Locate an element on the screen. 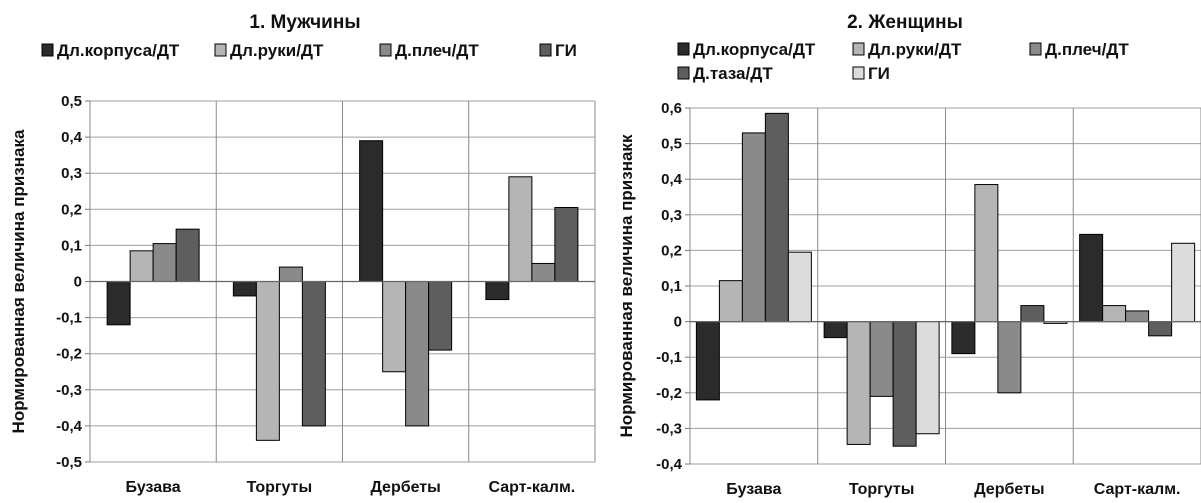 Image resolution: width=1201 pixels, height=503 pixels. y-tick-label: -0,5 is located at coordinates (69, 462).